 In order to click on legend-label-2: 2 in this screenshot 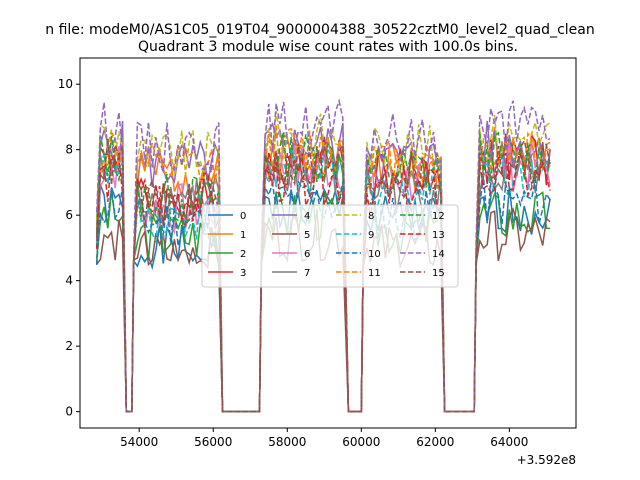, I will do `click(243, 254)`.